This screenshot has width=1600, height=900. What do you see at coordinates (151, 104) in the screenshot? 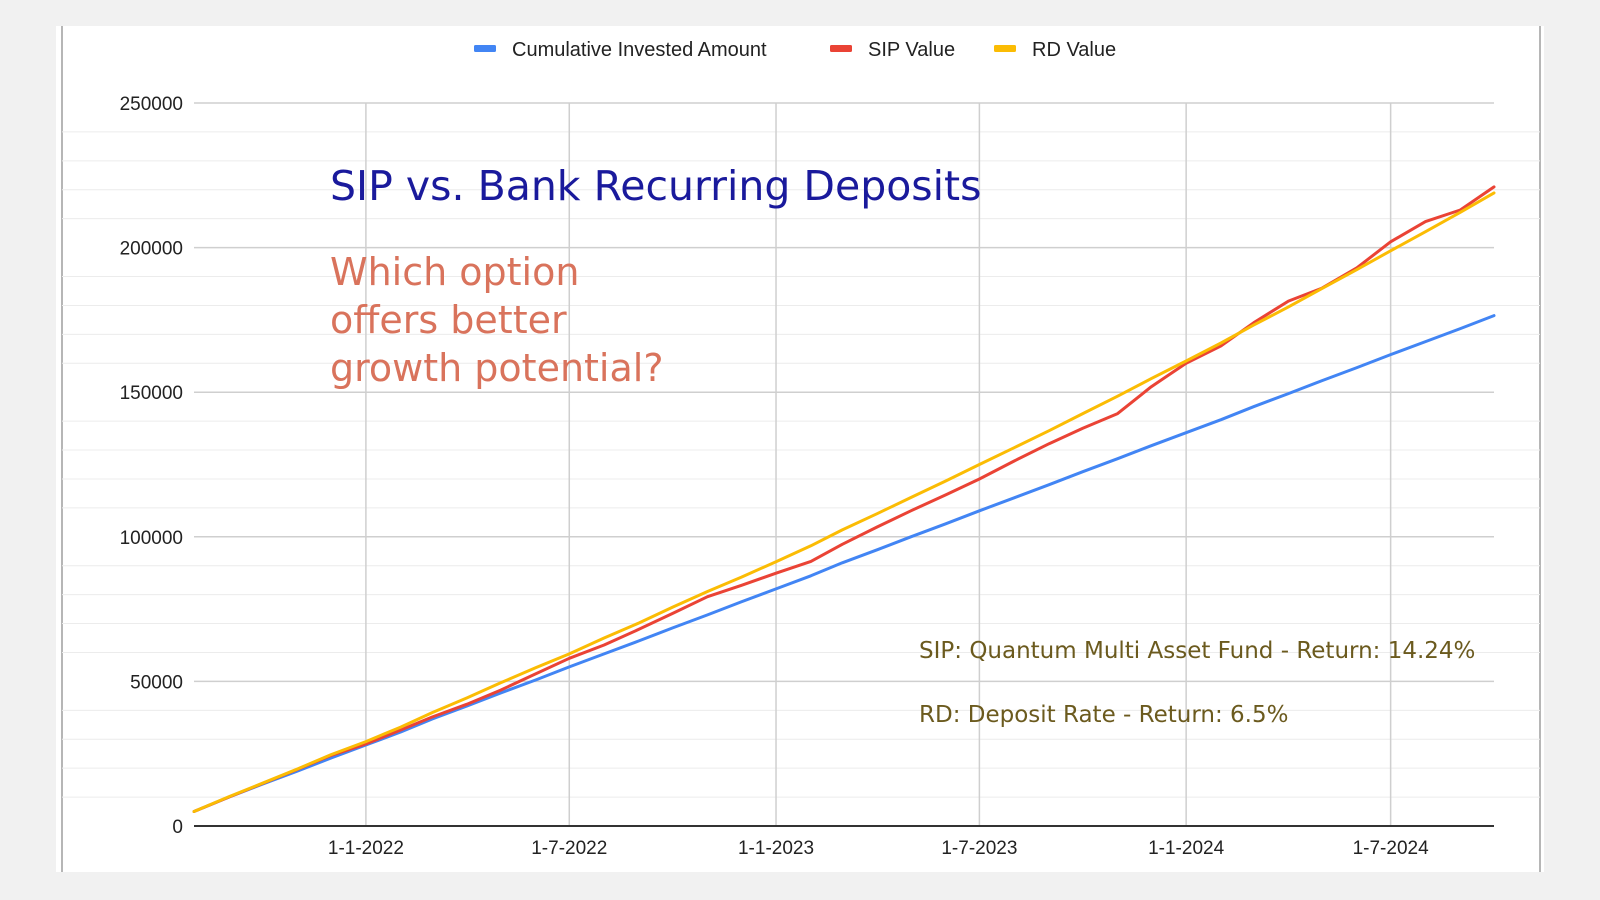
I see `y-tick-label: 250000` at bounding box center [151, 104].